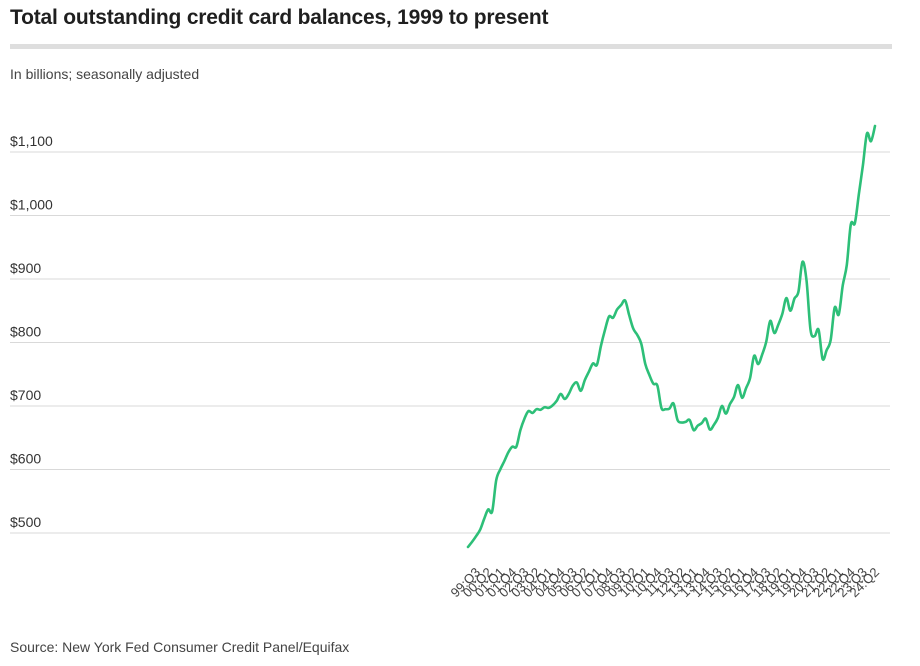 The image size is (920, 666). I want to click on y-tick-label: $500, so click(25, 522).